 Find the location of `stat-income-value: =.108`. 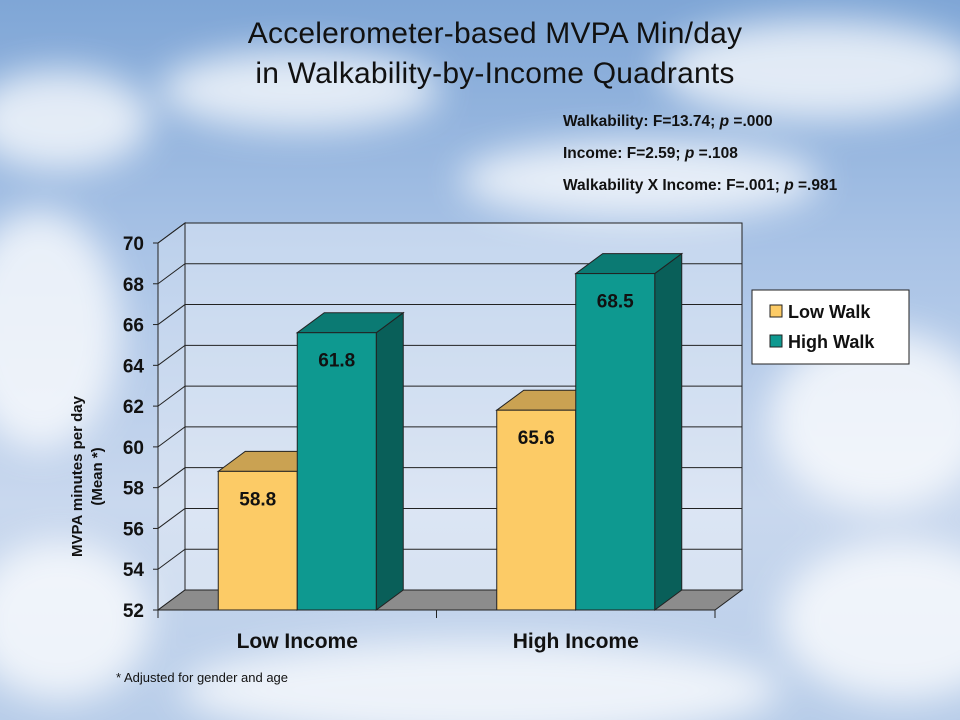

stat-income-value: =.108 is located at coordinates (716, 153).